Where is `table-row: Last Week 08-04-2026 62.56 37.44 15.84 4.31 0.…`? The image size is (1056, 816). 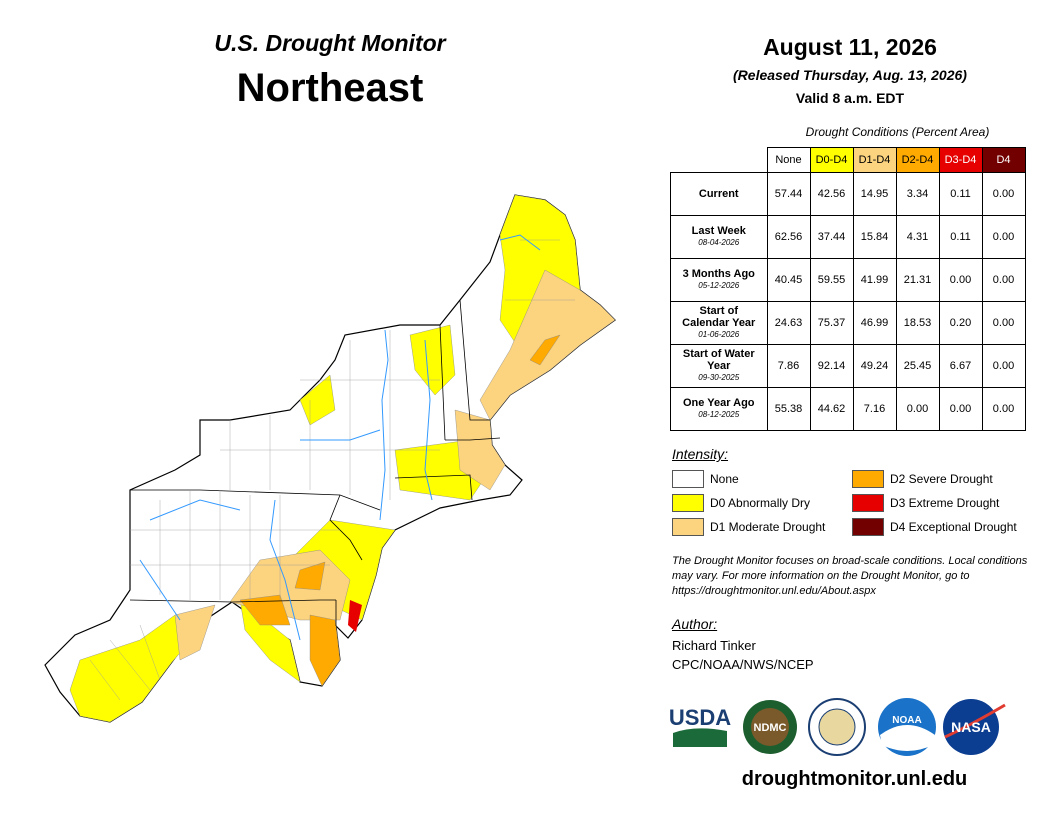
table-row: Last Week 08-04-2026 62.56 37.44 15.84 4.31 0.… is located at coordinates (848, 237).